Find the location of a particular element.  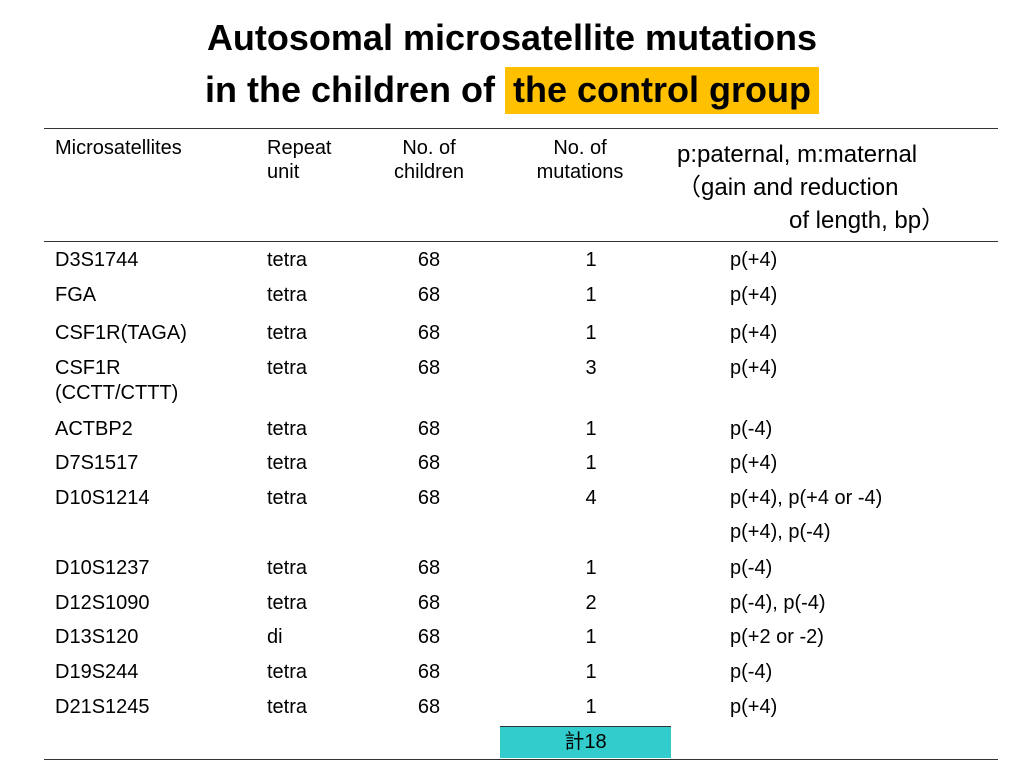

cell-microsatellite: D12S1090 is located at coordinates (102, 603).